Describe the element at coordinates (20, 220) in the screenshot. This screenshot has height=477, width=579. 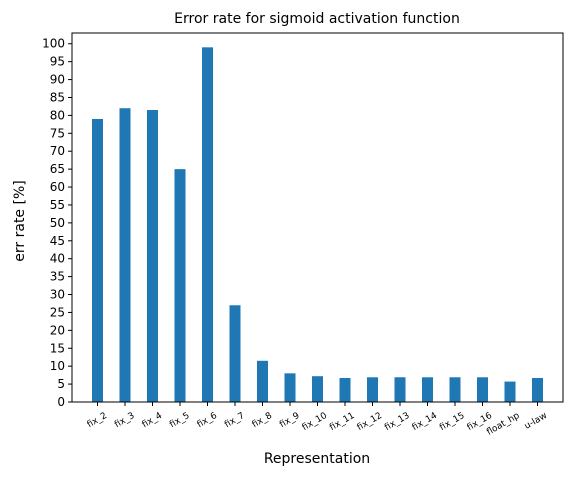
I see `y-axis-label: err rate [%]` at that location.